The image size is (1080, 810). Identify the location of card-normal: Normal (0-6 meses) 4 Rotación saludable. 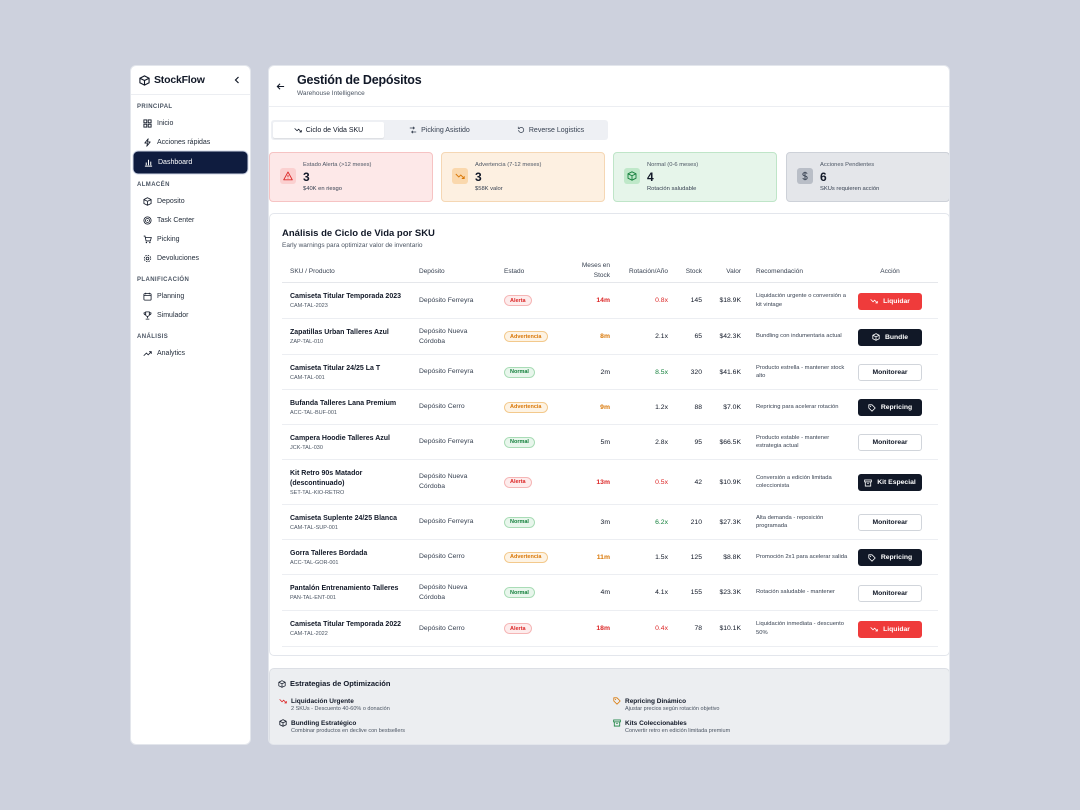
(695, 177).